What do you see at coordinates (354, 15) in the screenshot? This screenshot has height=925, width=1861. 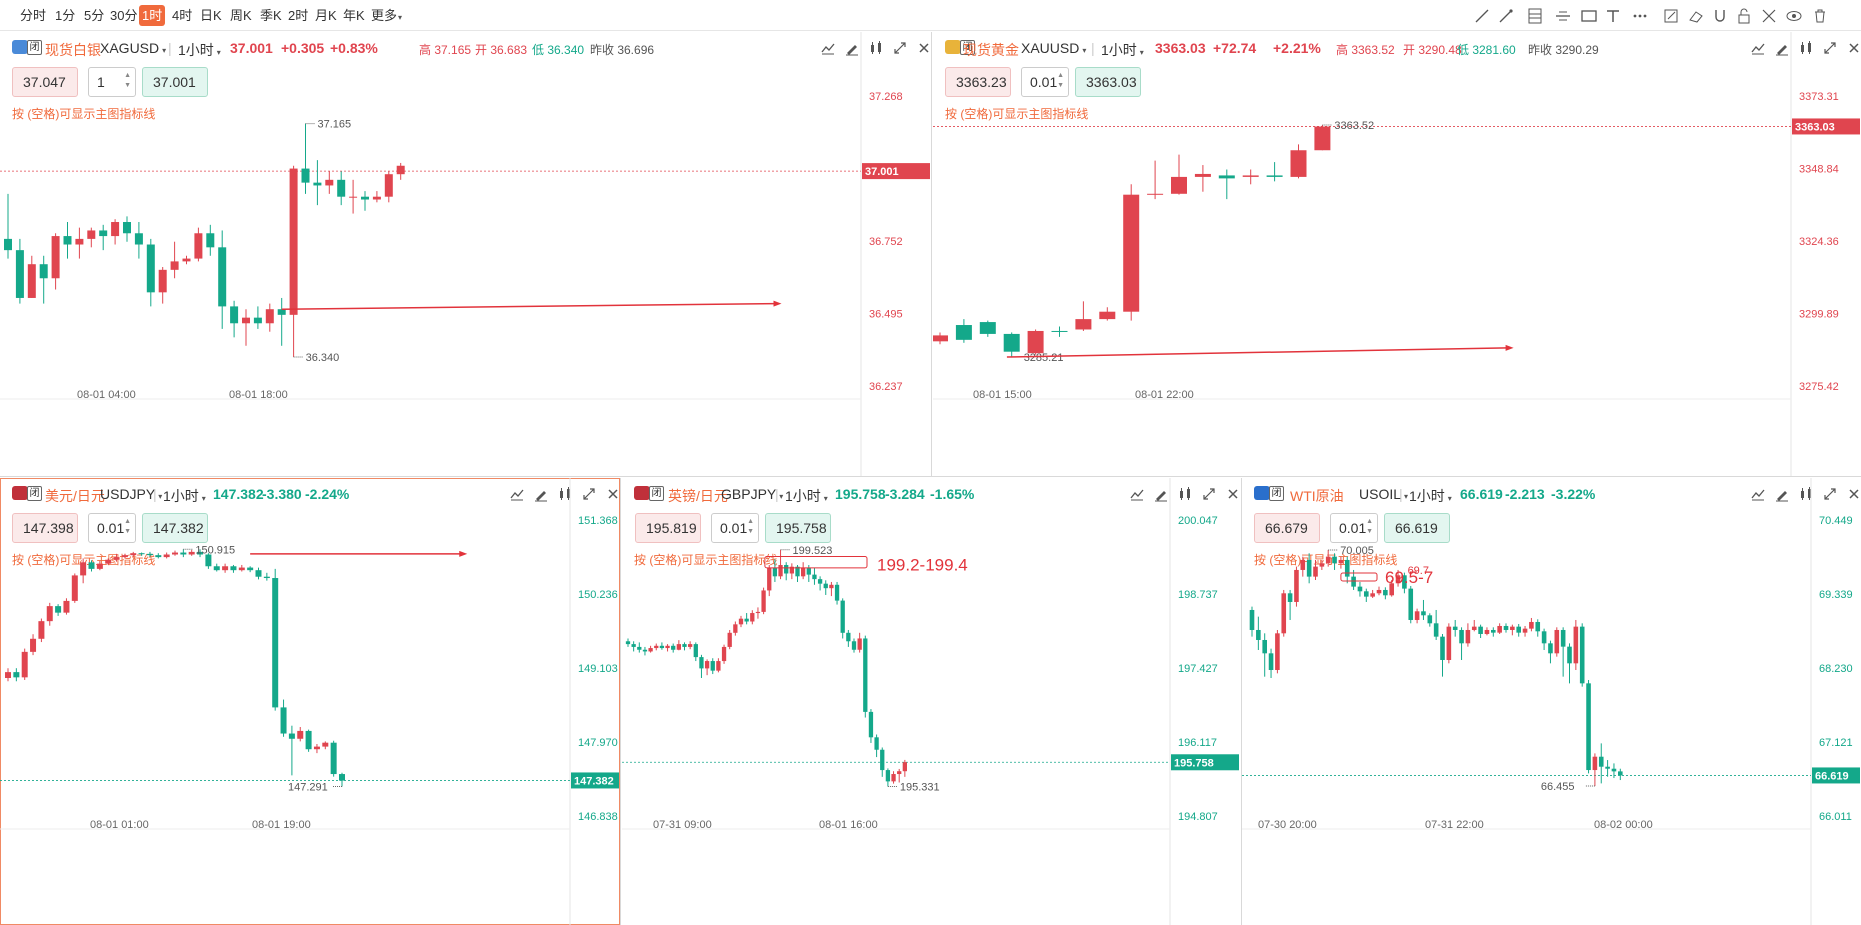 I see `timeframe-11: 年K` at bounding box center [354, 15].